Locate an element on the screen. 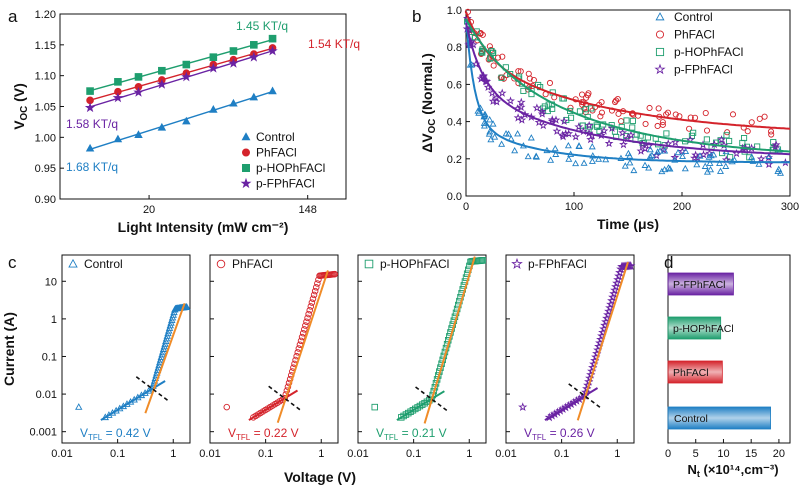  panel-letter-a: a is located at coordinates (13, 16).